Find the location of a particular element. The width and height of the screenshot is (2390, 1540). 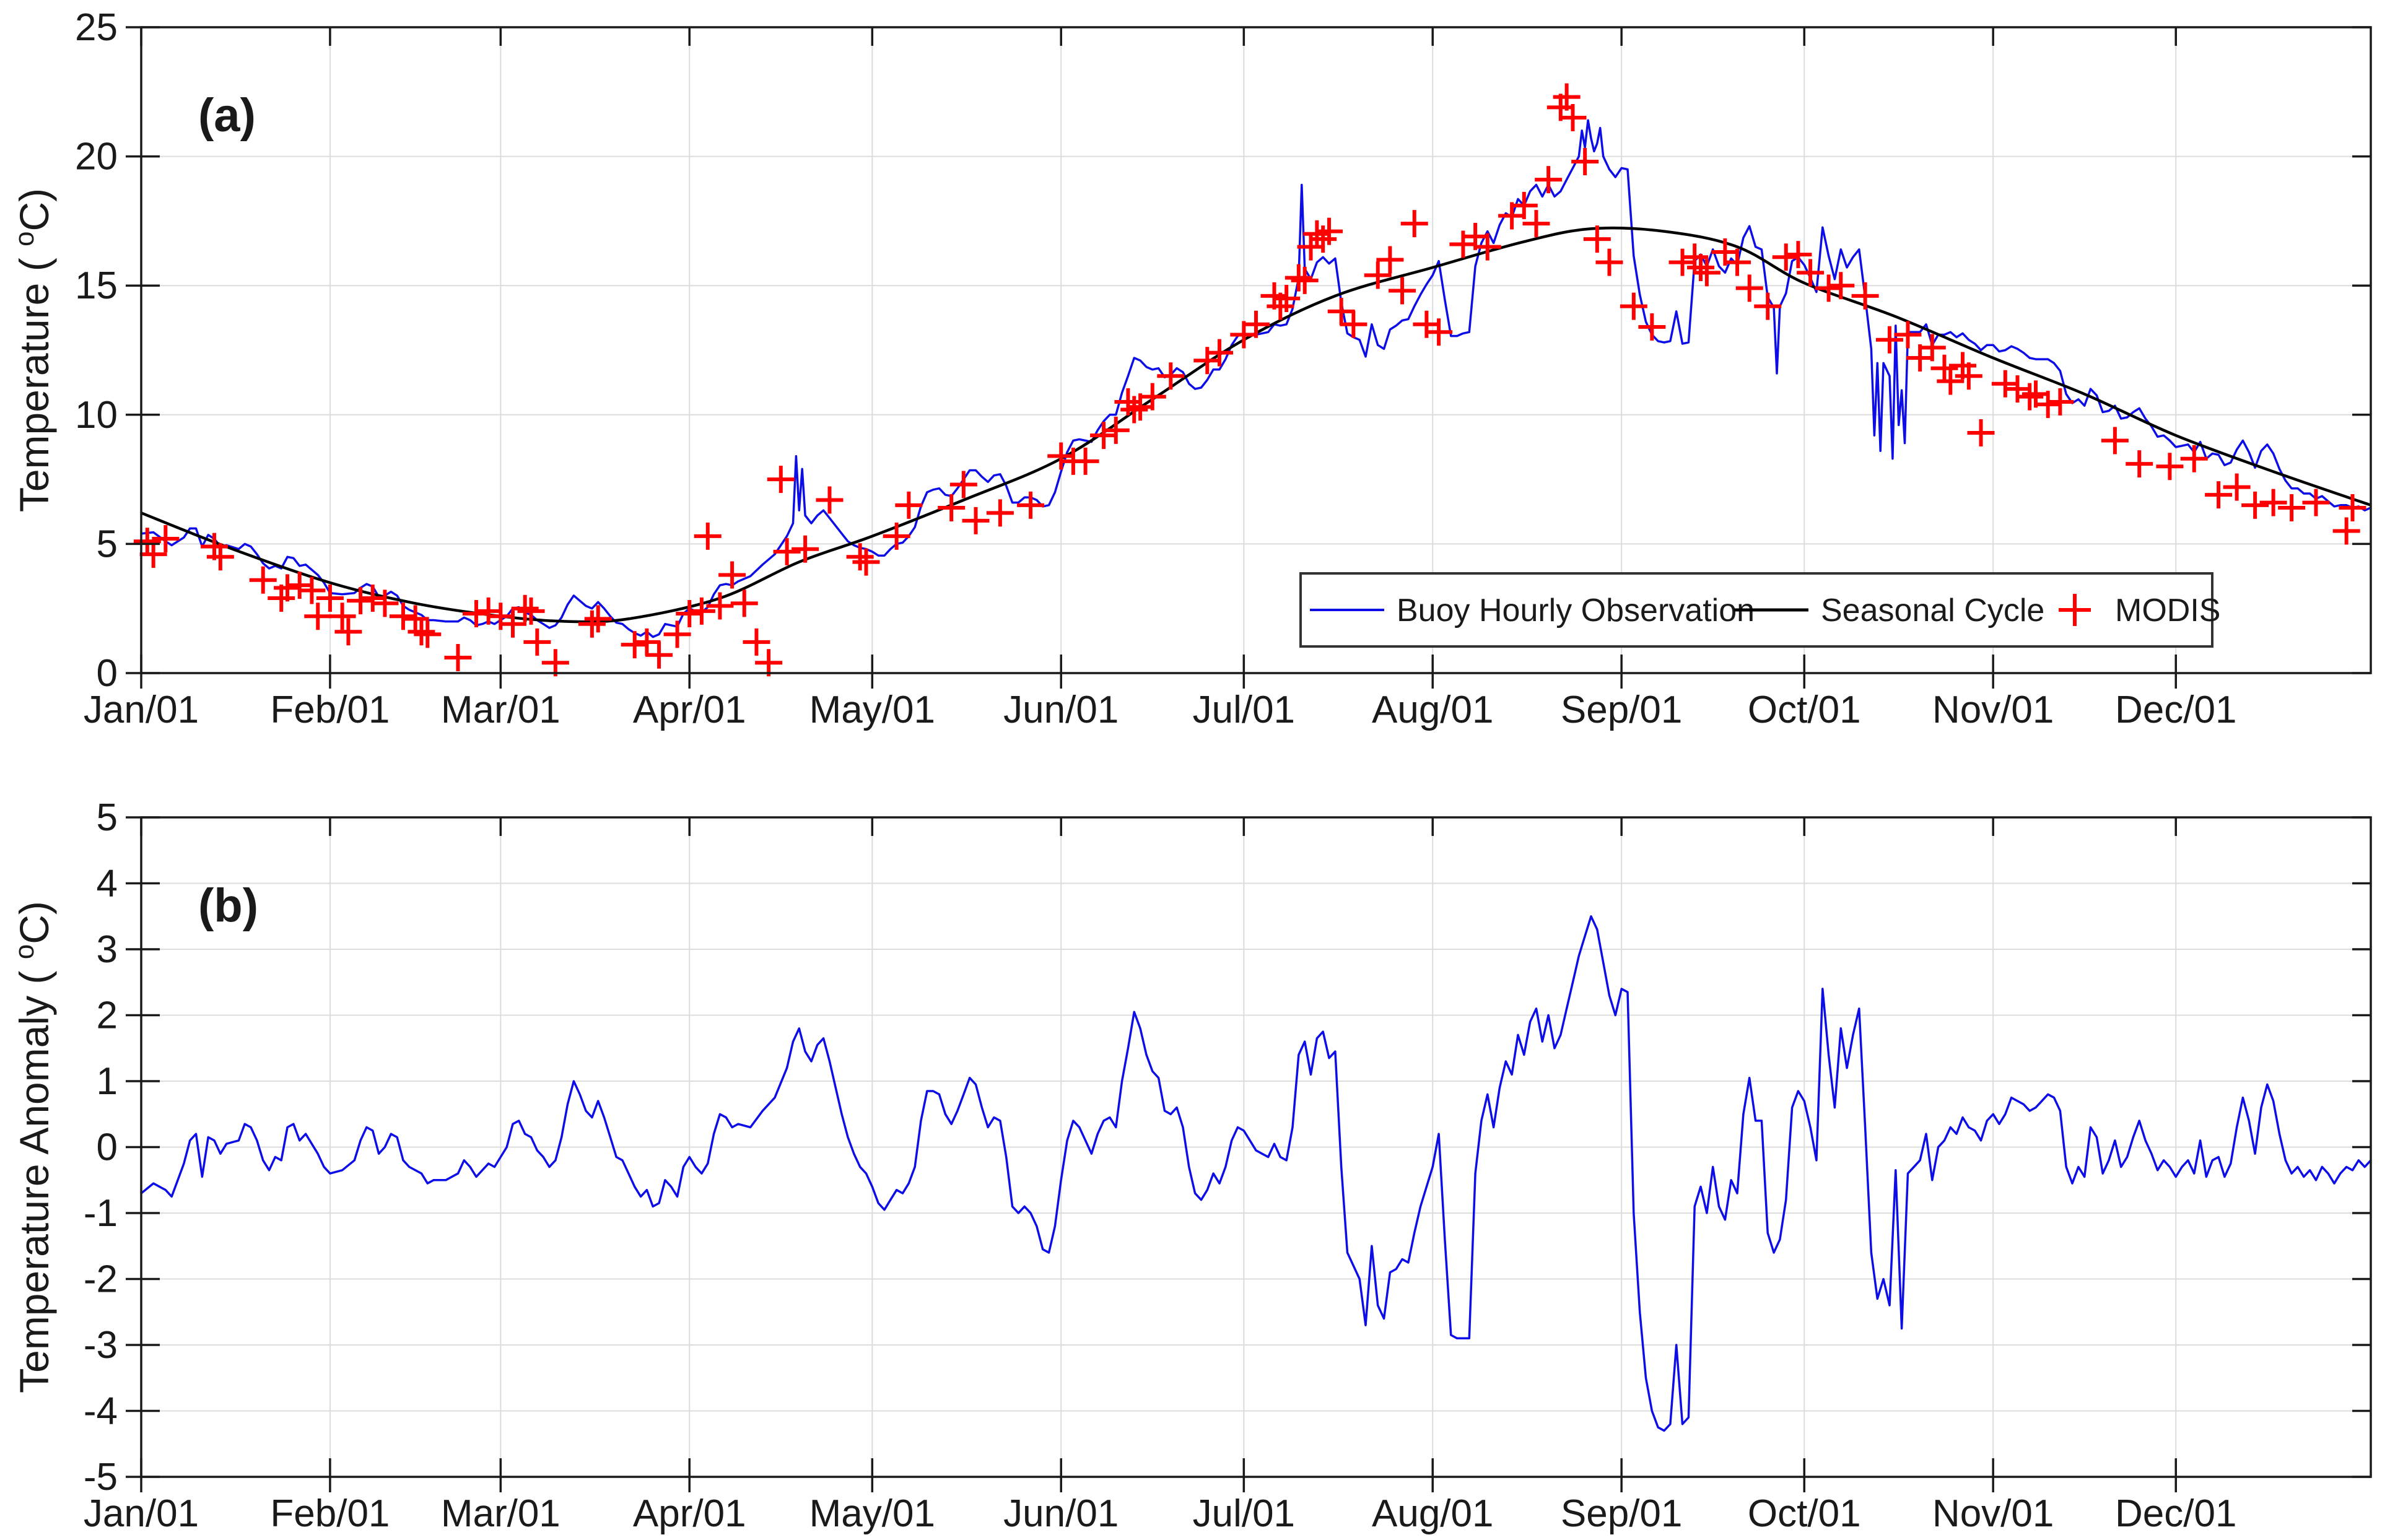

y-tick-label: 20 is located at coordinates (96, 157).